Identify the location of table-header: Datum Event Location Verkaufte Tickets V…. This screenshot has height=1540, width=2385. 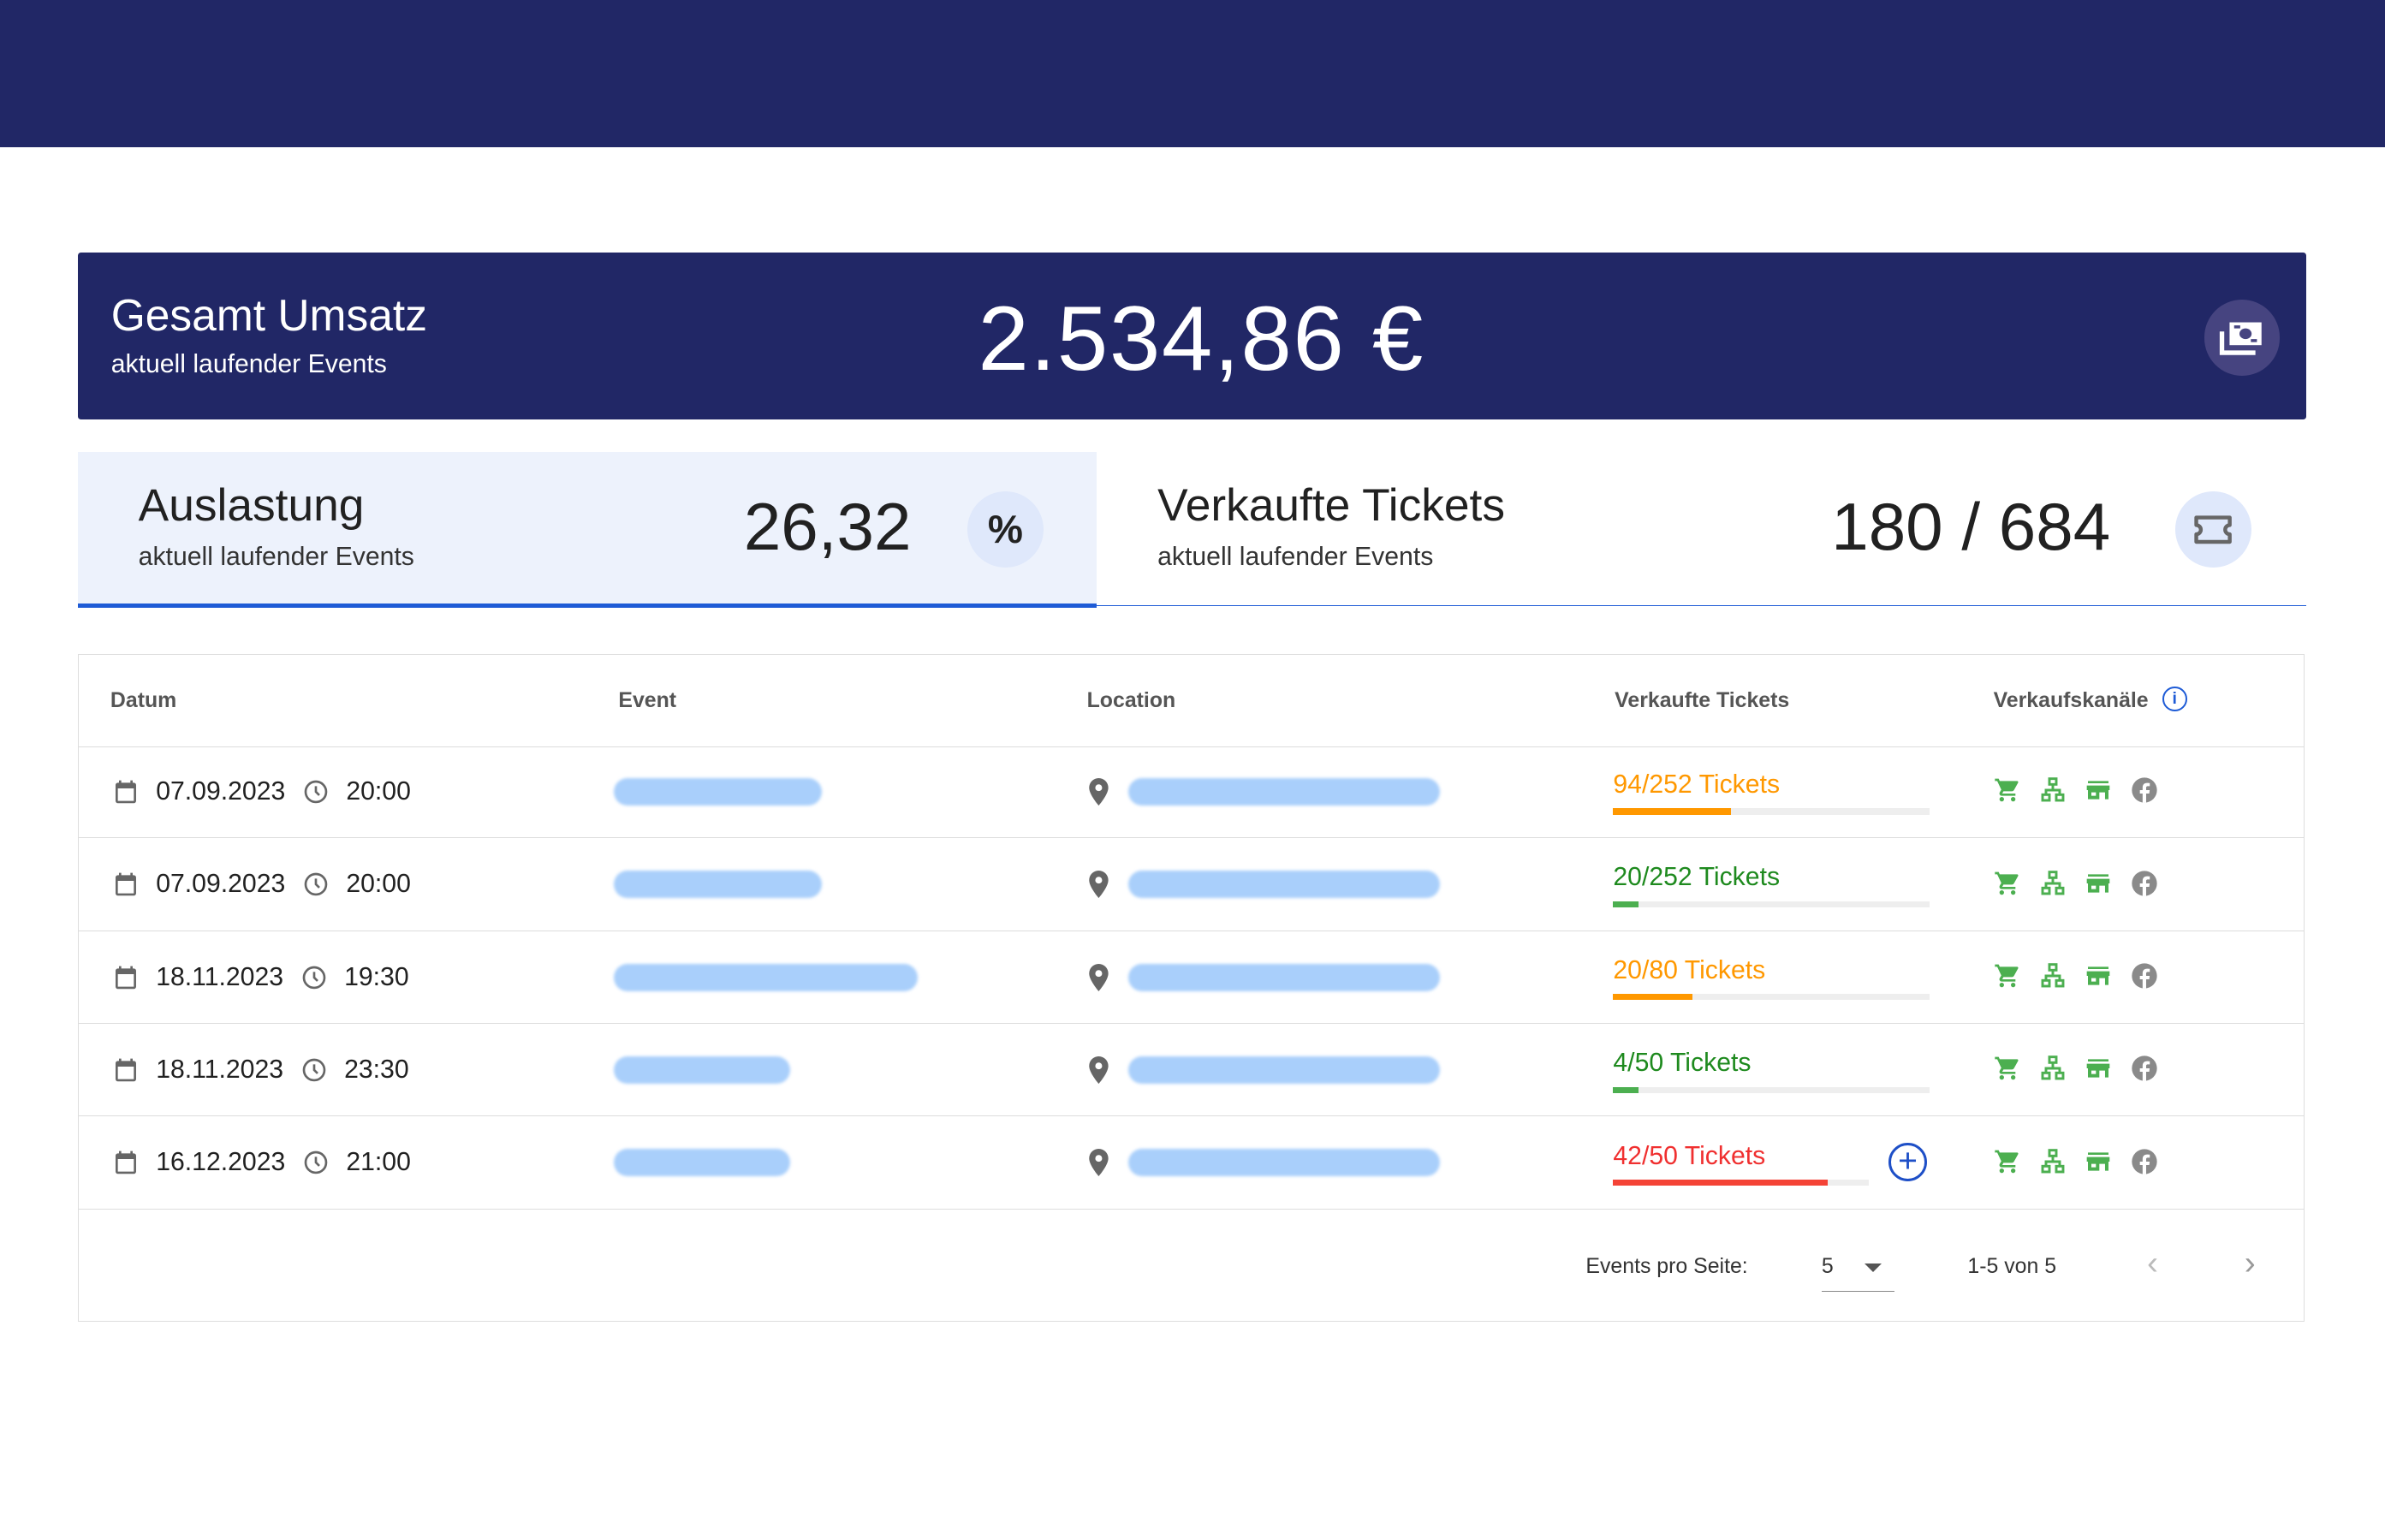
(1191, 701).